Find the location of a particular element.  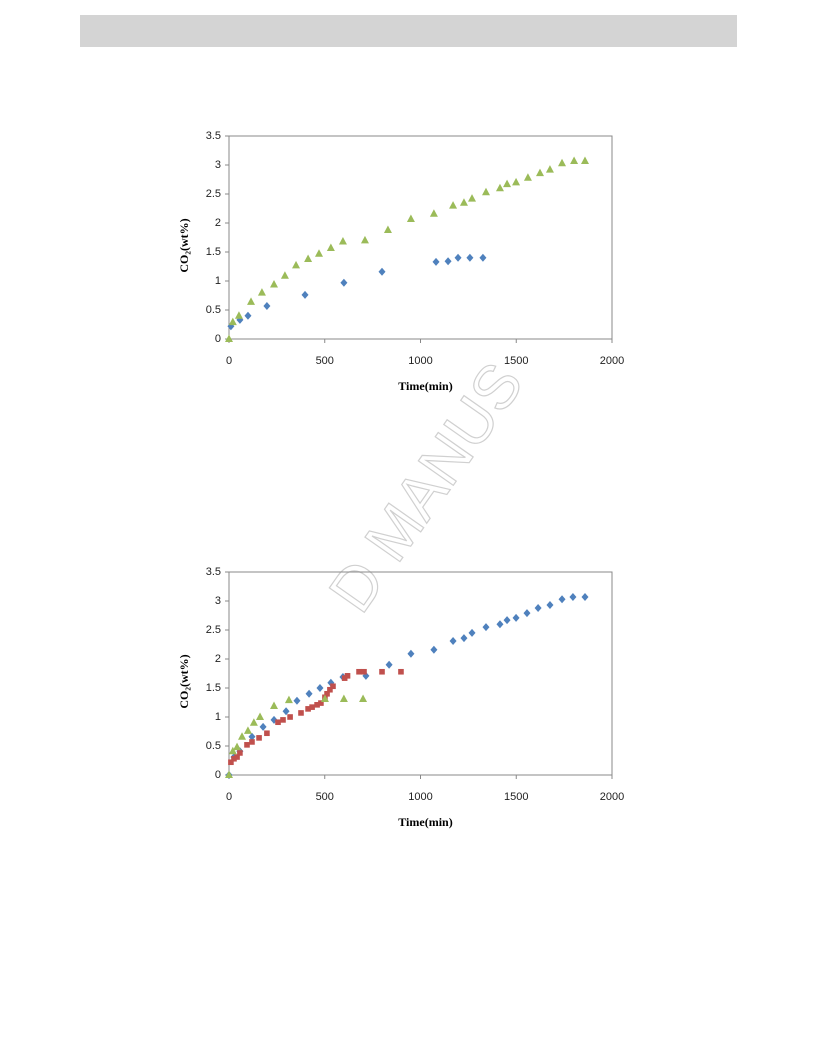

y-axis-label: CO₂(wt%) is located at coordinates (184, 245).